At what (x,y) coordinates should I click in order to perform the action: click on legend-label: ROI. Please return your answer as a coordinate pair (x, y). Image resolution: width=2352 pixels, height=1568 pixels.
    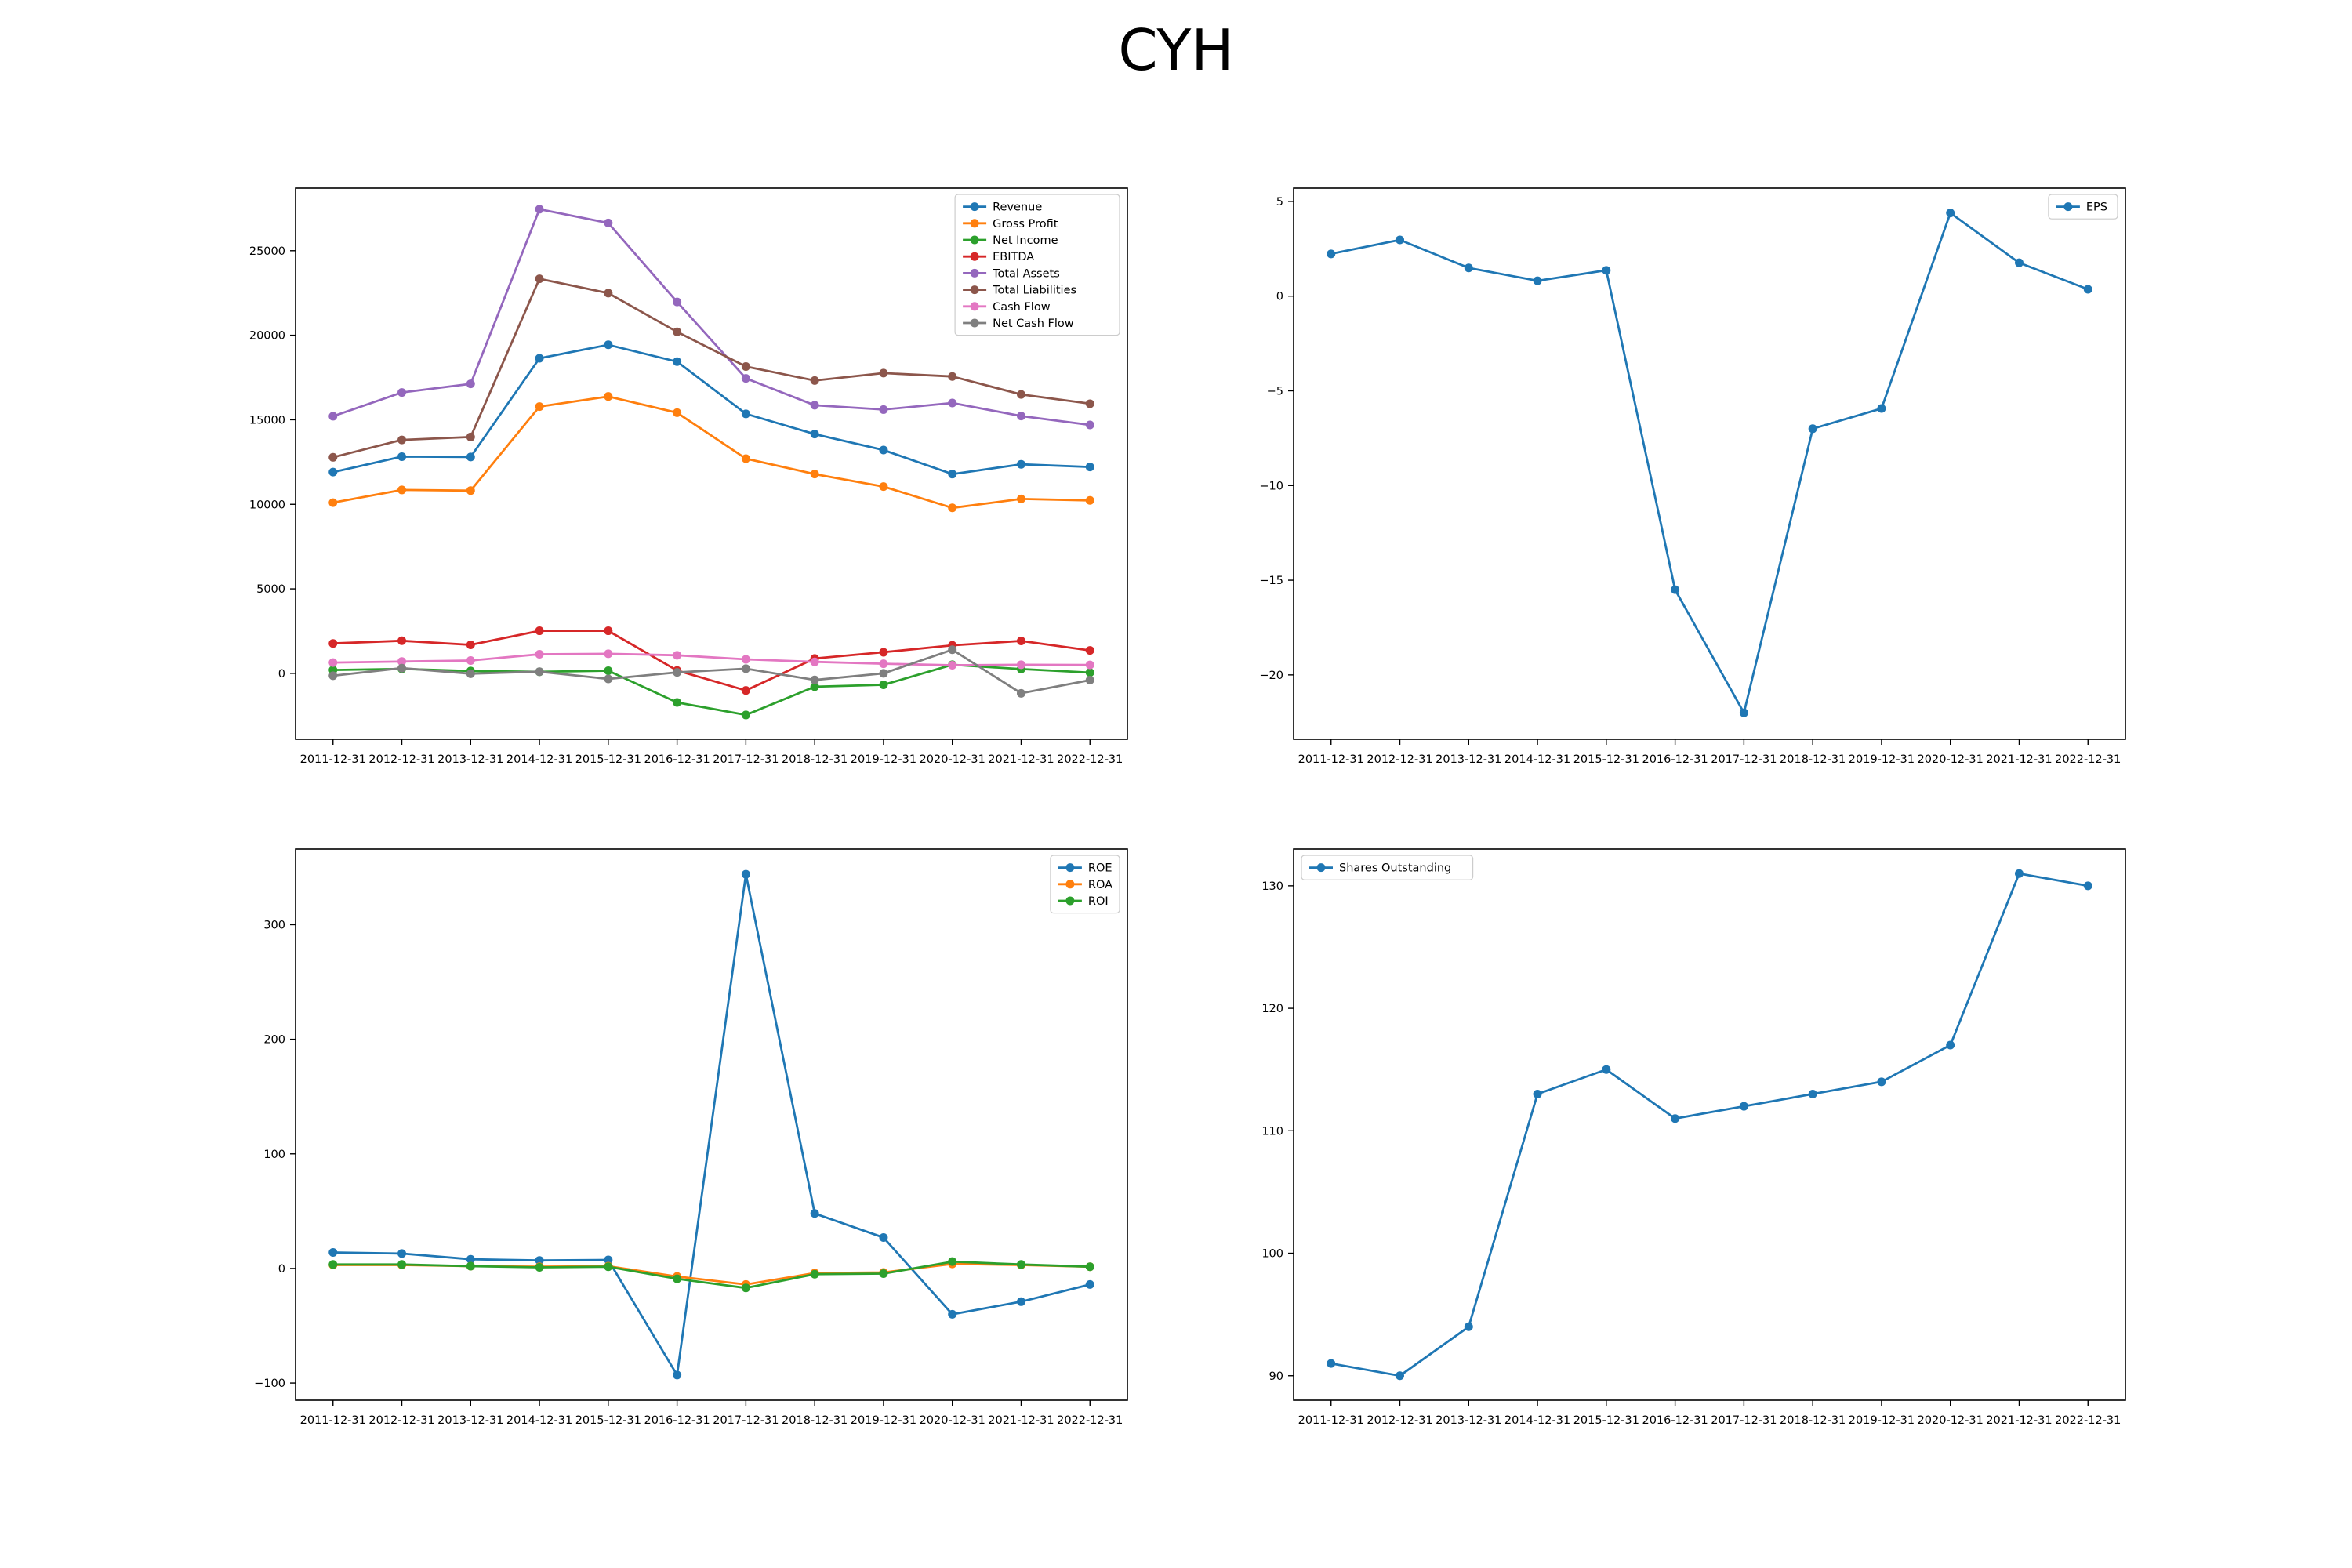
    Looking at the image, I should click on (1098, 901).